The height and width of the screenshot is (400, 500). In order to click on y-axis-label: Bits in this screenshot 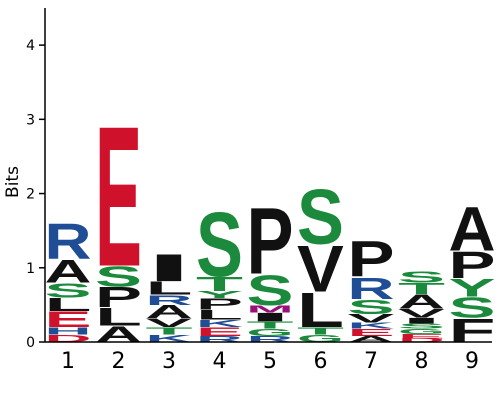, I will do `click(13, 182)`.